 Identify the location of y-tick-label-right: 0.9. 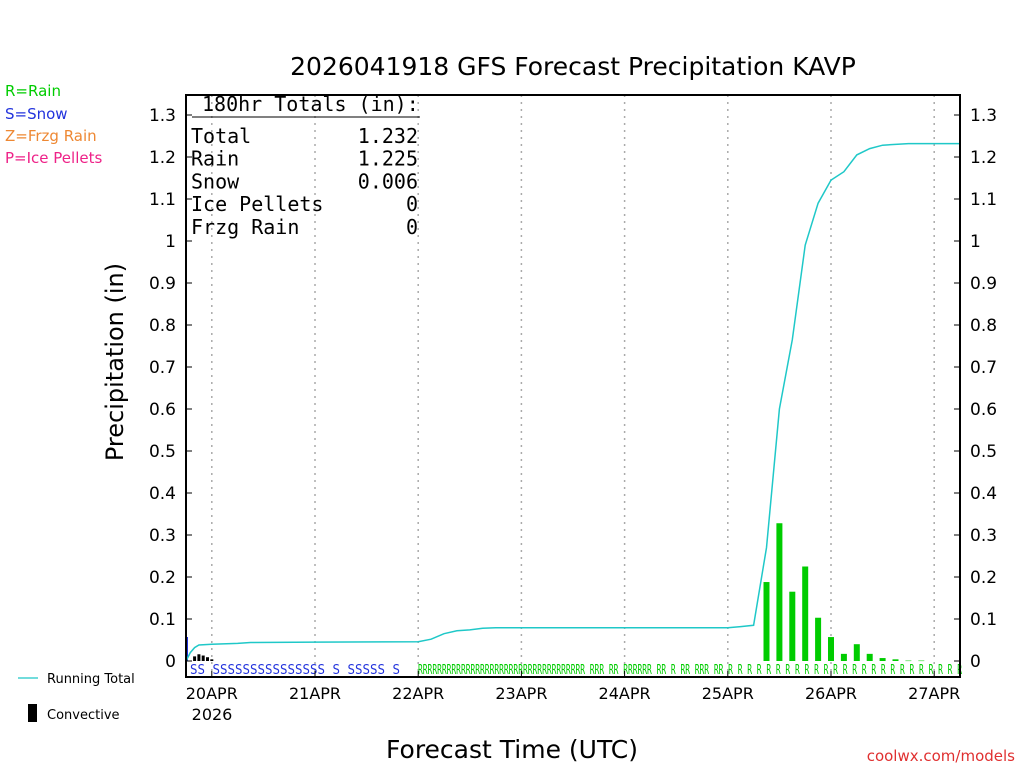
(983, 284).